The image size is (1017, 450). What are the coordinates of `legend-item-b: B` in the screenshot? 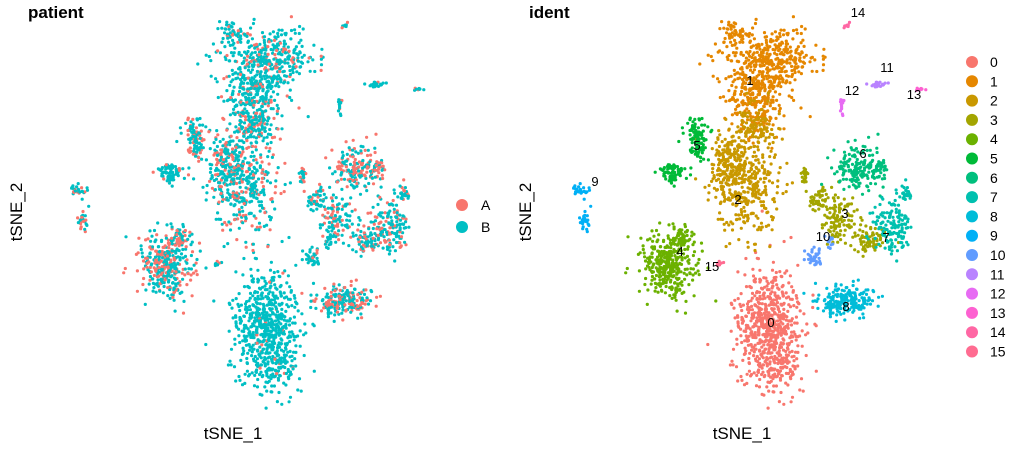 It's located at (473, 227).